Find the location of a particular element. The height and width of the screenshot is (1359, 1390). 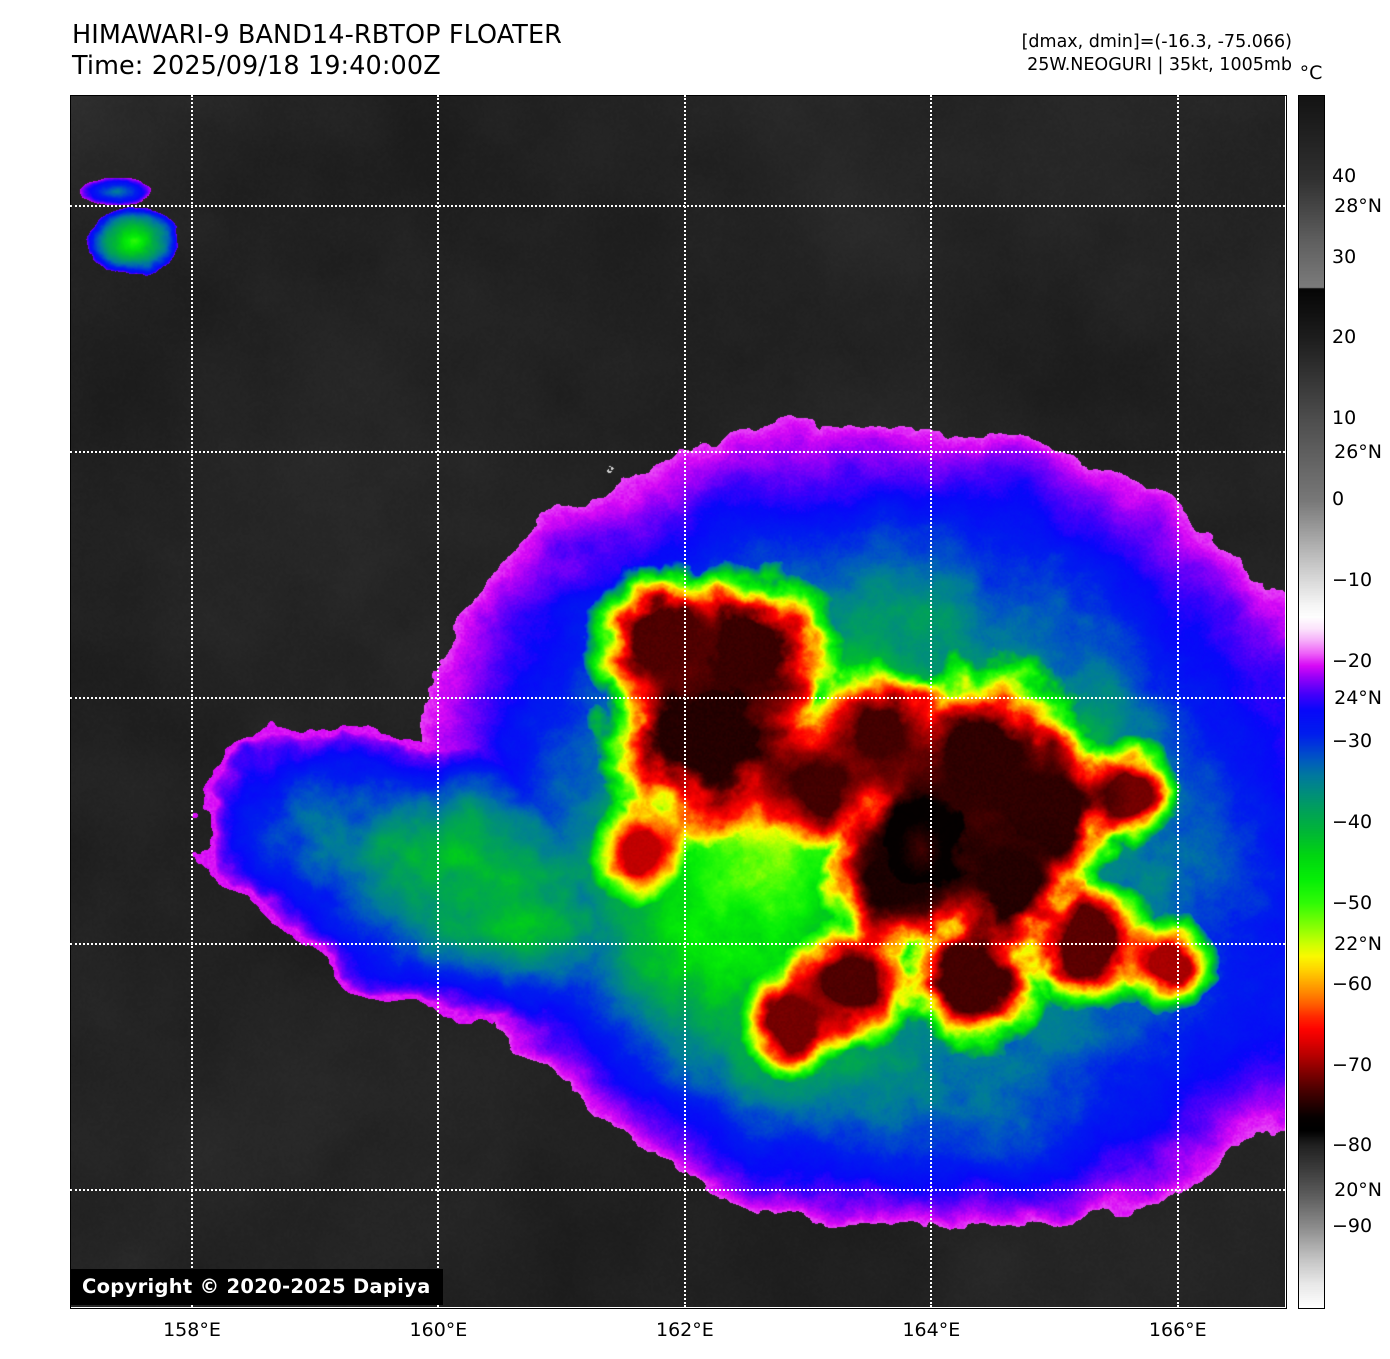

colorbar-tick: −30 is located at coordinates (1352, 741).